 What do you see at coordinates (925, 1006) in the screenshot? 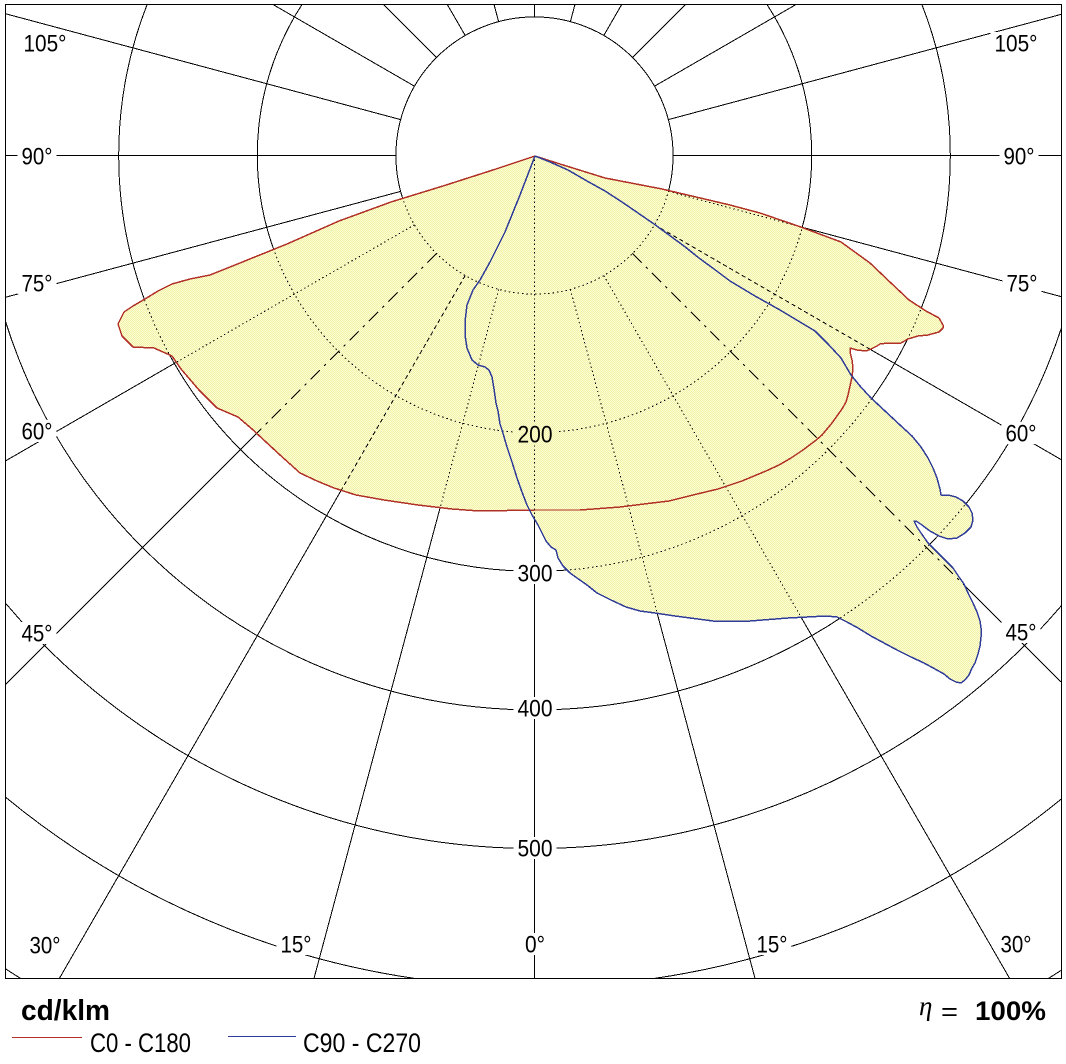
I see `svg-text: η` at bounding box center [925, 1006].